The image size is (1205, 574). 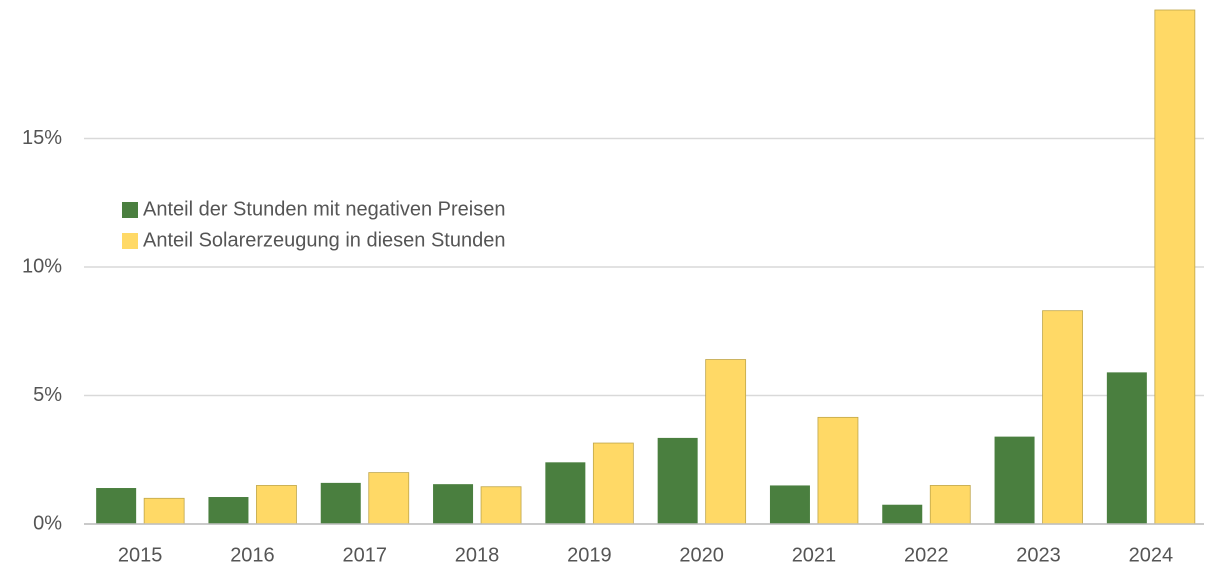 What do you see at coordinates (42, 266) in the screenshot?
I see `y-tick-label: 10%` at bounding box center [42, 266].